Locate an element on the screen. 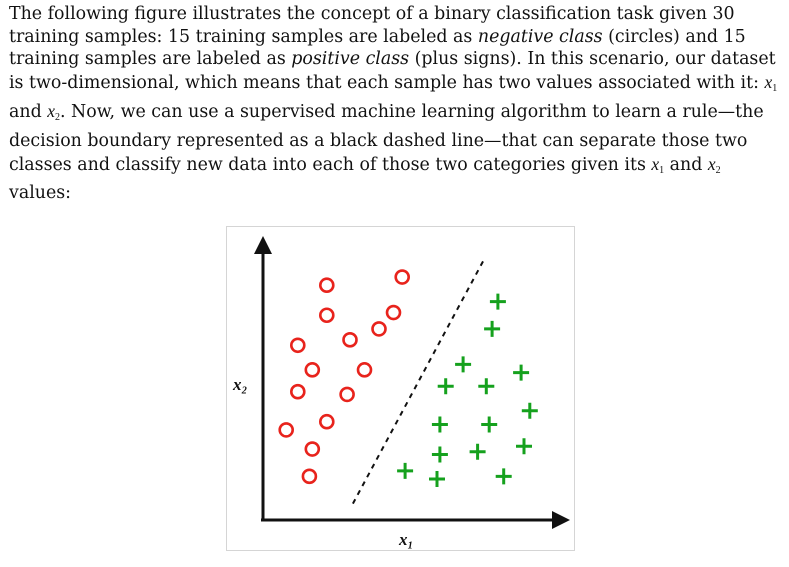  negative-class-term: negative class is located at coordinates (540, 36).